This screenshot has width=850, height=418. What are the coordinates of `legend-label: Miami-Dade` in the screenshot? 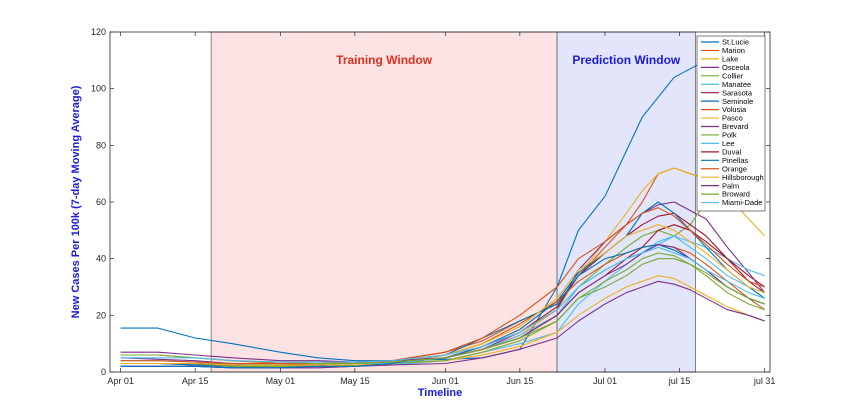 It's located at (742, 202).